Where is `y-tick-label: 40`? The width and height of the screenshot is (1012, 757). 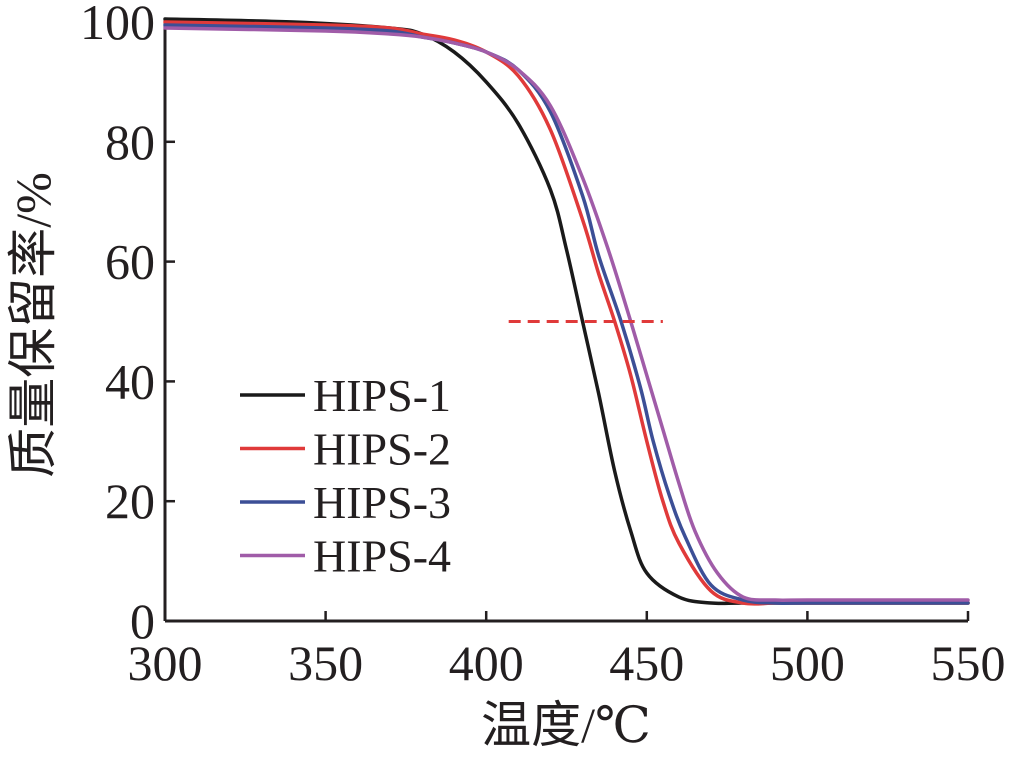
y-tick-label: 40 is located at coordinates (130, 381).